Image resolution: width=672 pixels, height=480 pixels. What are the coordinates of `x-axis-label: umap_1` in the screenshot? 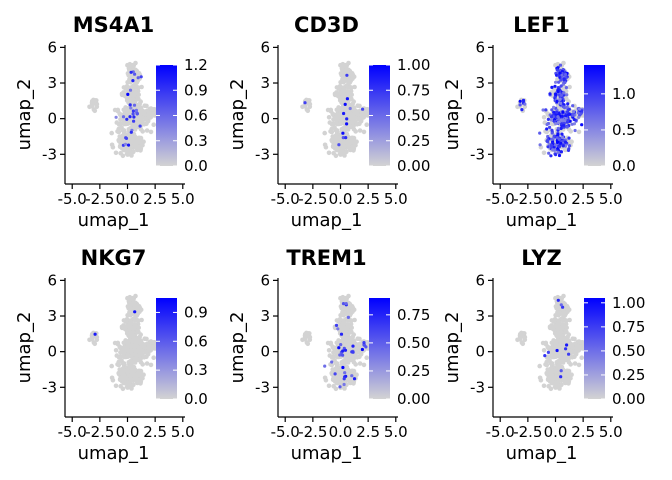 It's located at (114, 453).